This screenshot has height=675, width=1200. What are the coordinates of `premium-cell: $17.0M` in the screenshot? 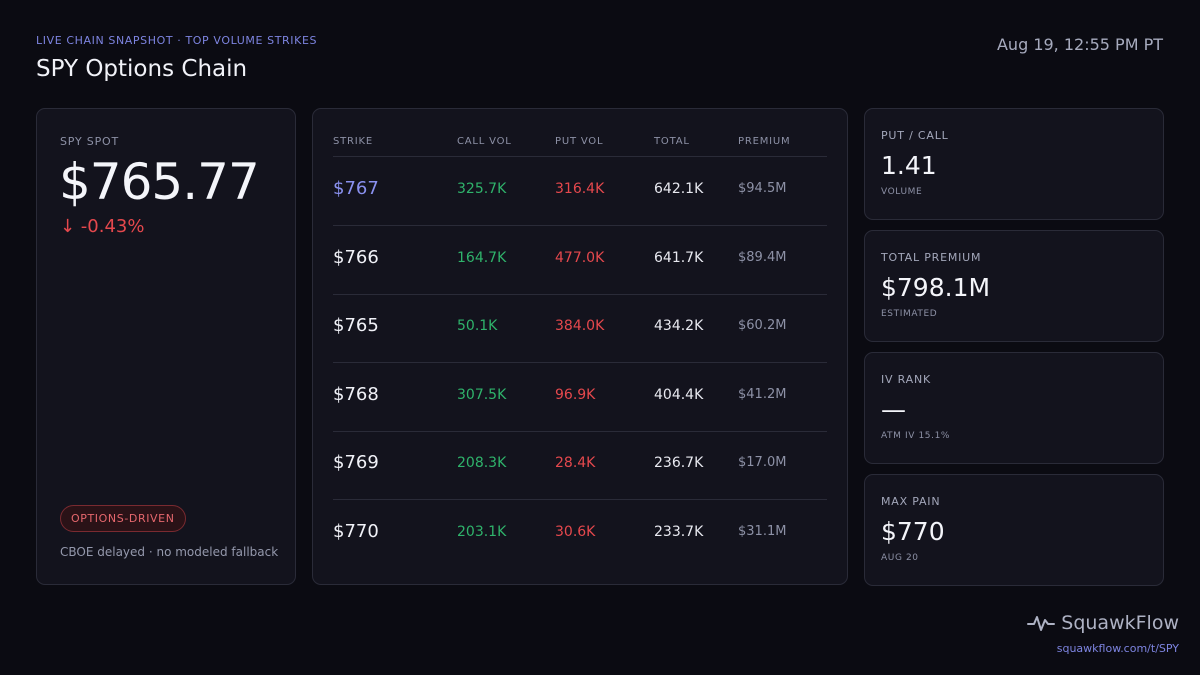 It's located at (762, 463).